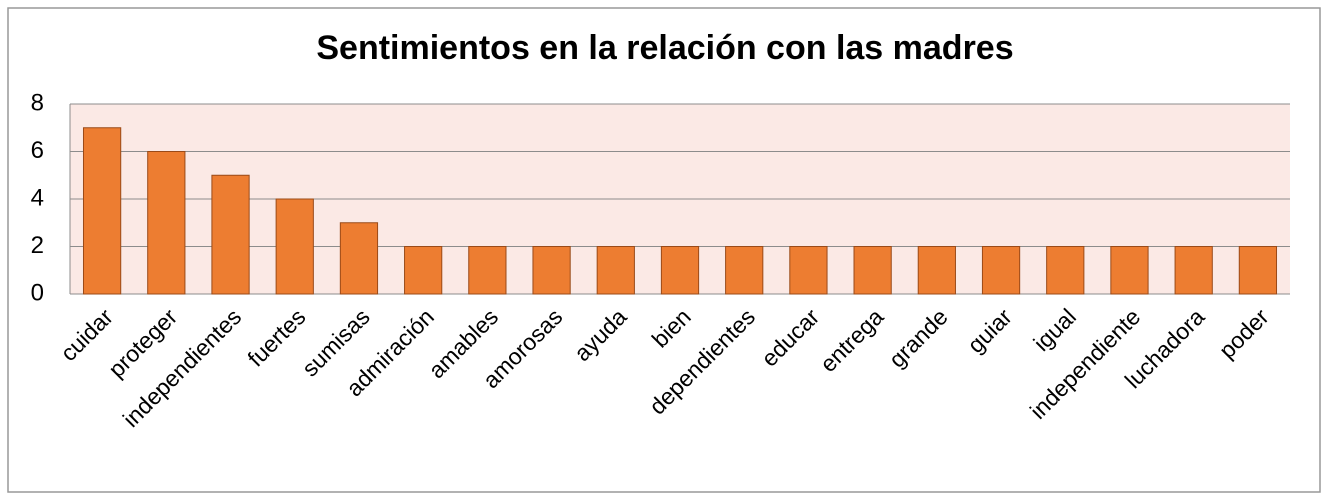 The width and height of the screenshot is (1329, 501). I want to click on y-tick-label: 6, so click(37, 150).